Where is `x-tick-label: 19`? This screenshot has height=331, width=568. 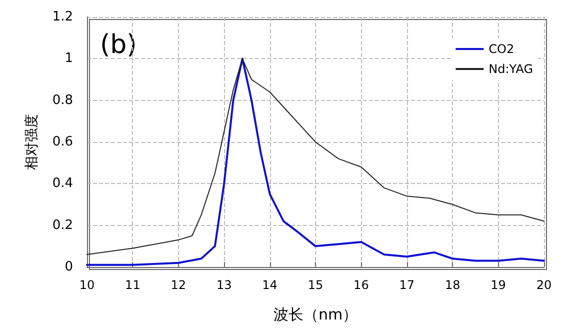 x-tick-label: 19 is located at coordinates (498, 285).